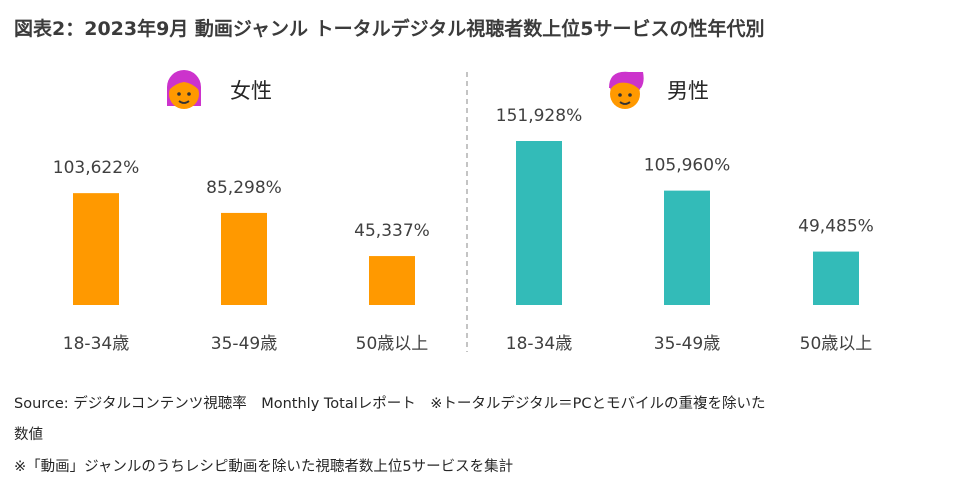 This screenshot has height=500, width=954. I want to click on data-label-female-0: 103,622%, so click(96, 168).